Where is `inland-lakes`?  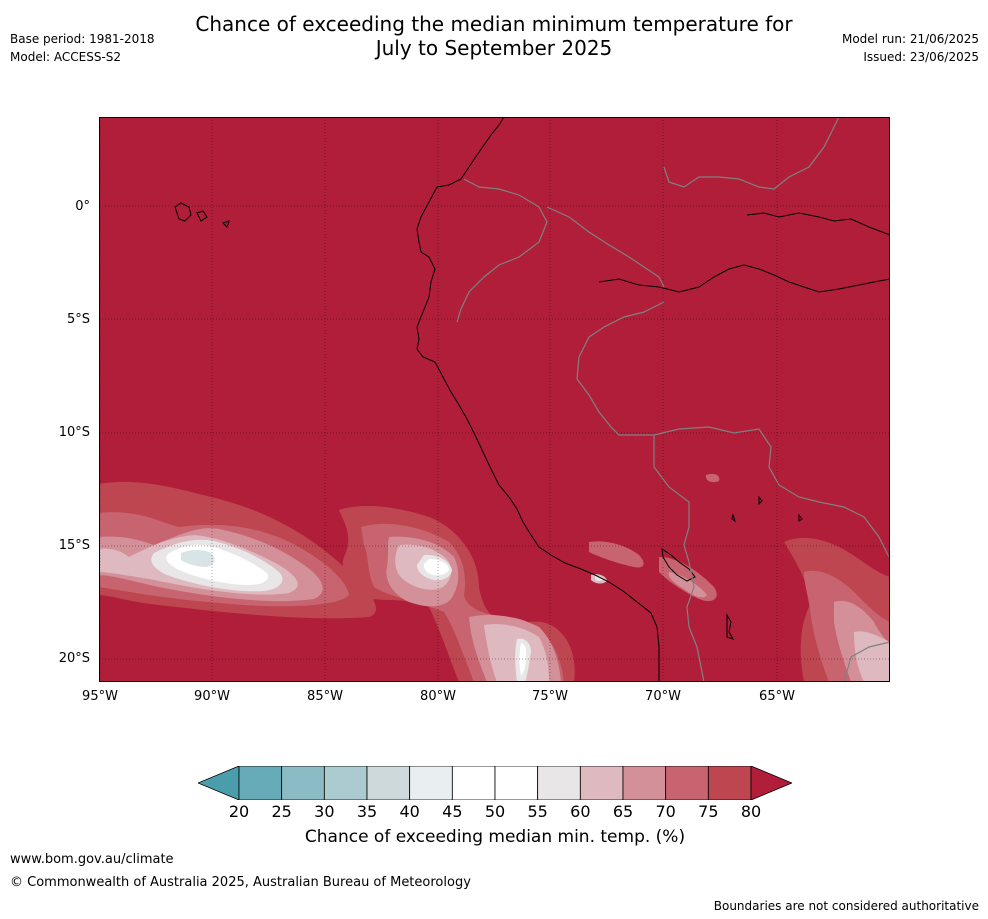
inland-lakes is located at coordinates (764, 567).